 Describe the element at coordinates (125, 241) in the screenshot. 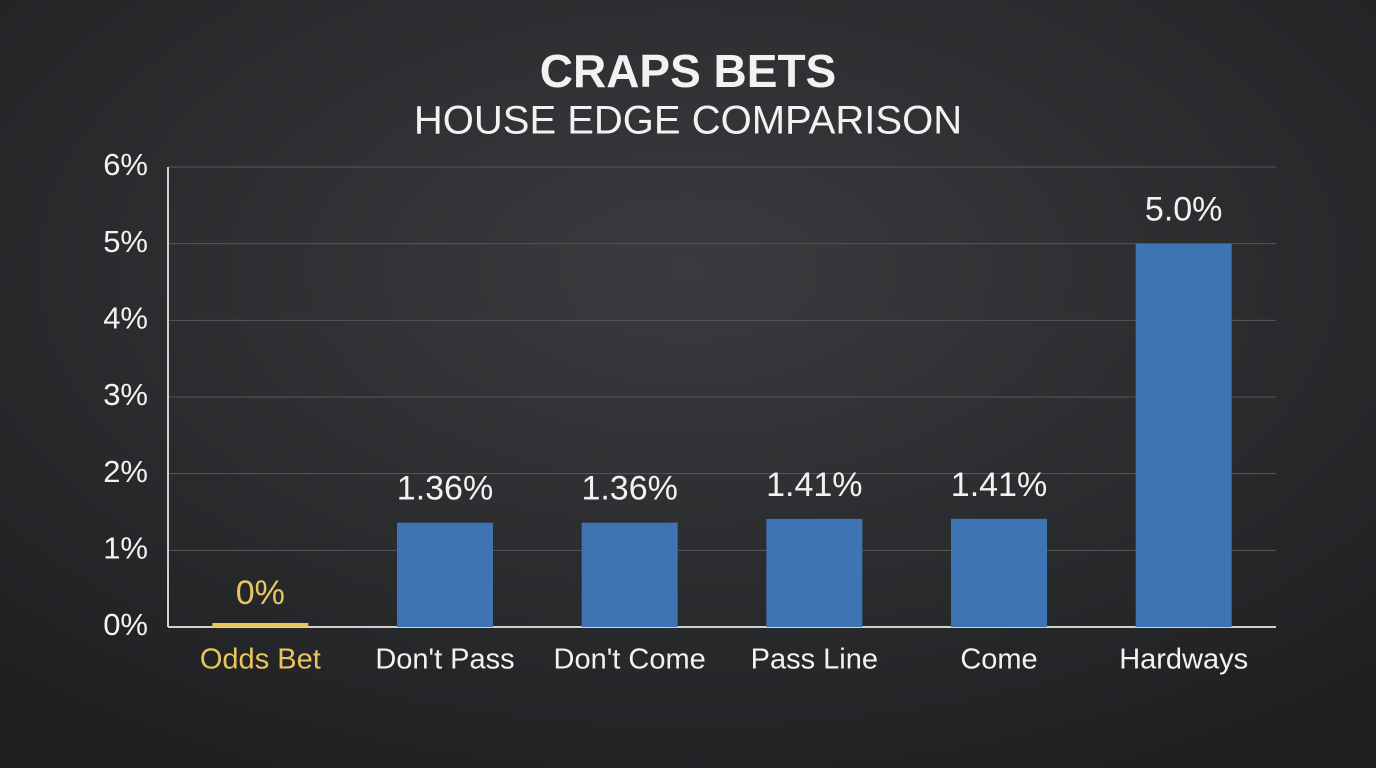

I see `y-tick-label: 5%` at that location.